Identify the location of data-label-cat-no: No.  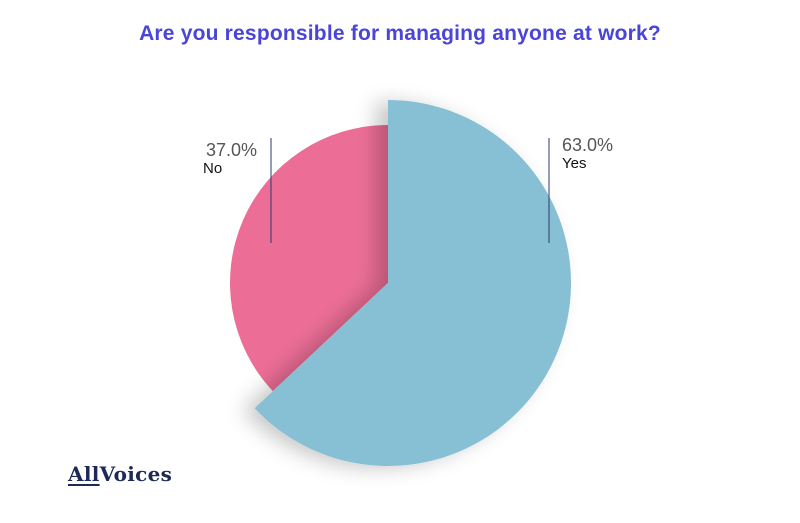
(212, 168).